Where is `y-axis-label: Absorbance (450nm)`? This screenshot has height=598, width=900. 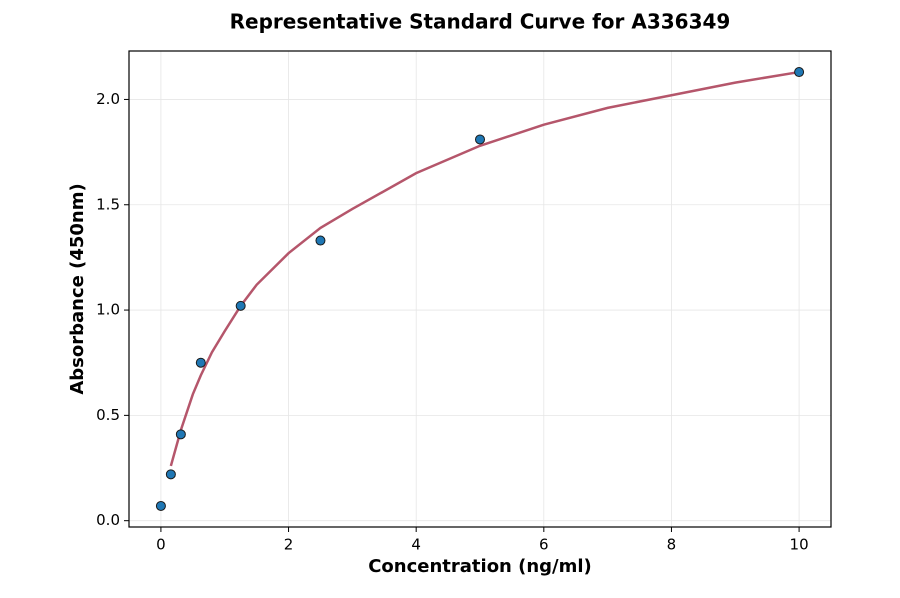
y-axis-label: Absorbance (450nm) is located at coordinates (77, 288).